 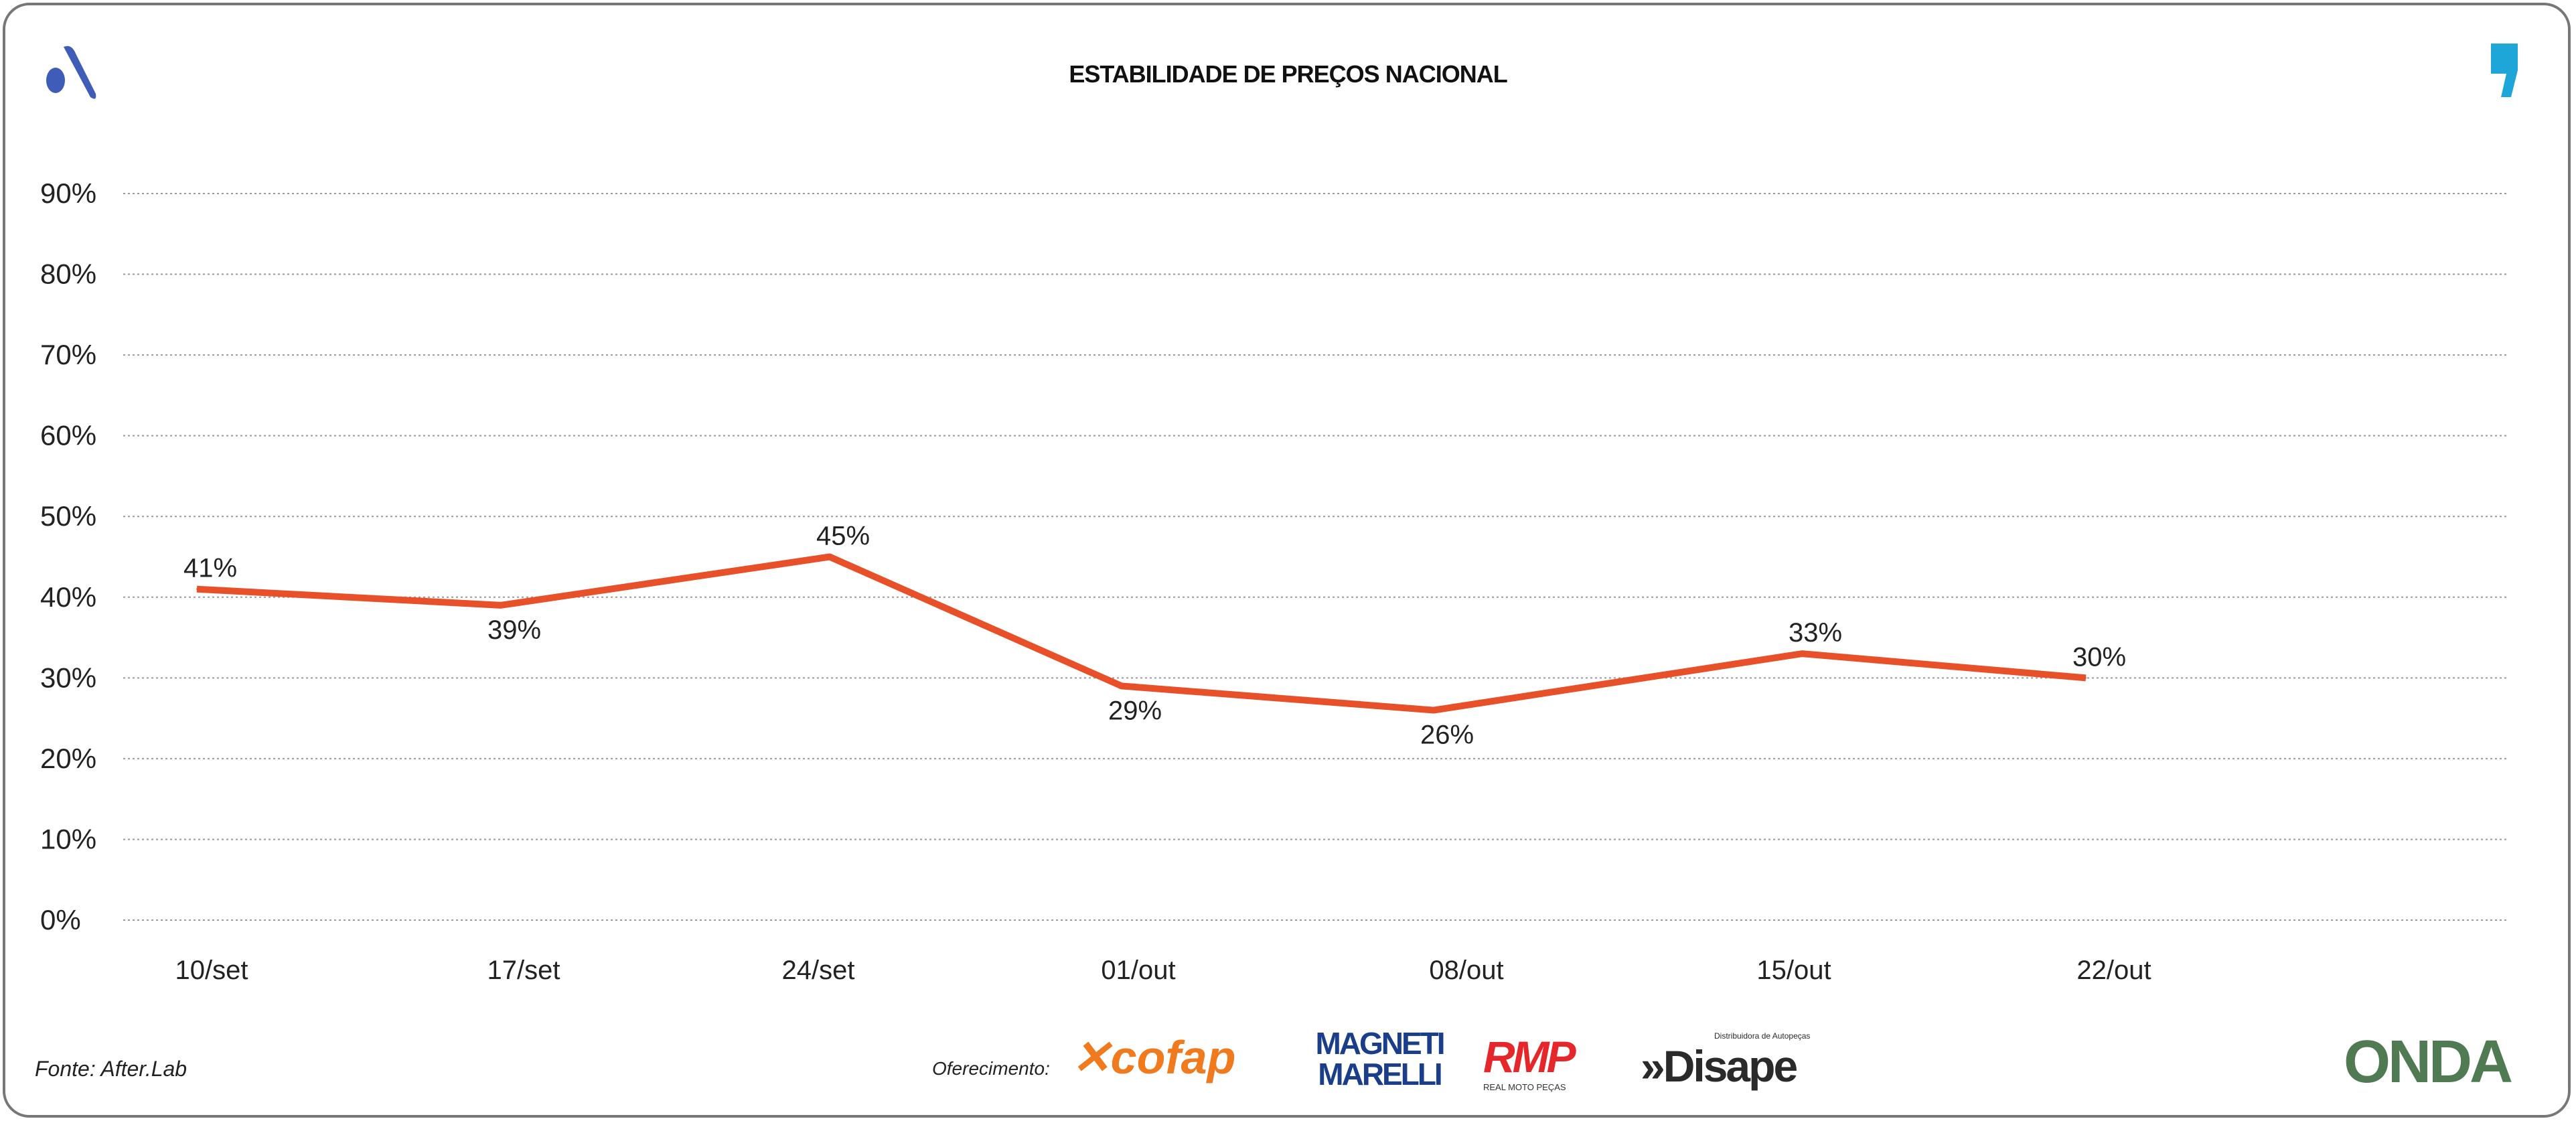 I want to click on magneti-marelli-logo: MAGNETI MARELLI, so click(x=1380, y=1059).